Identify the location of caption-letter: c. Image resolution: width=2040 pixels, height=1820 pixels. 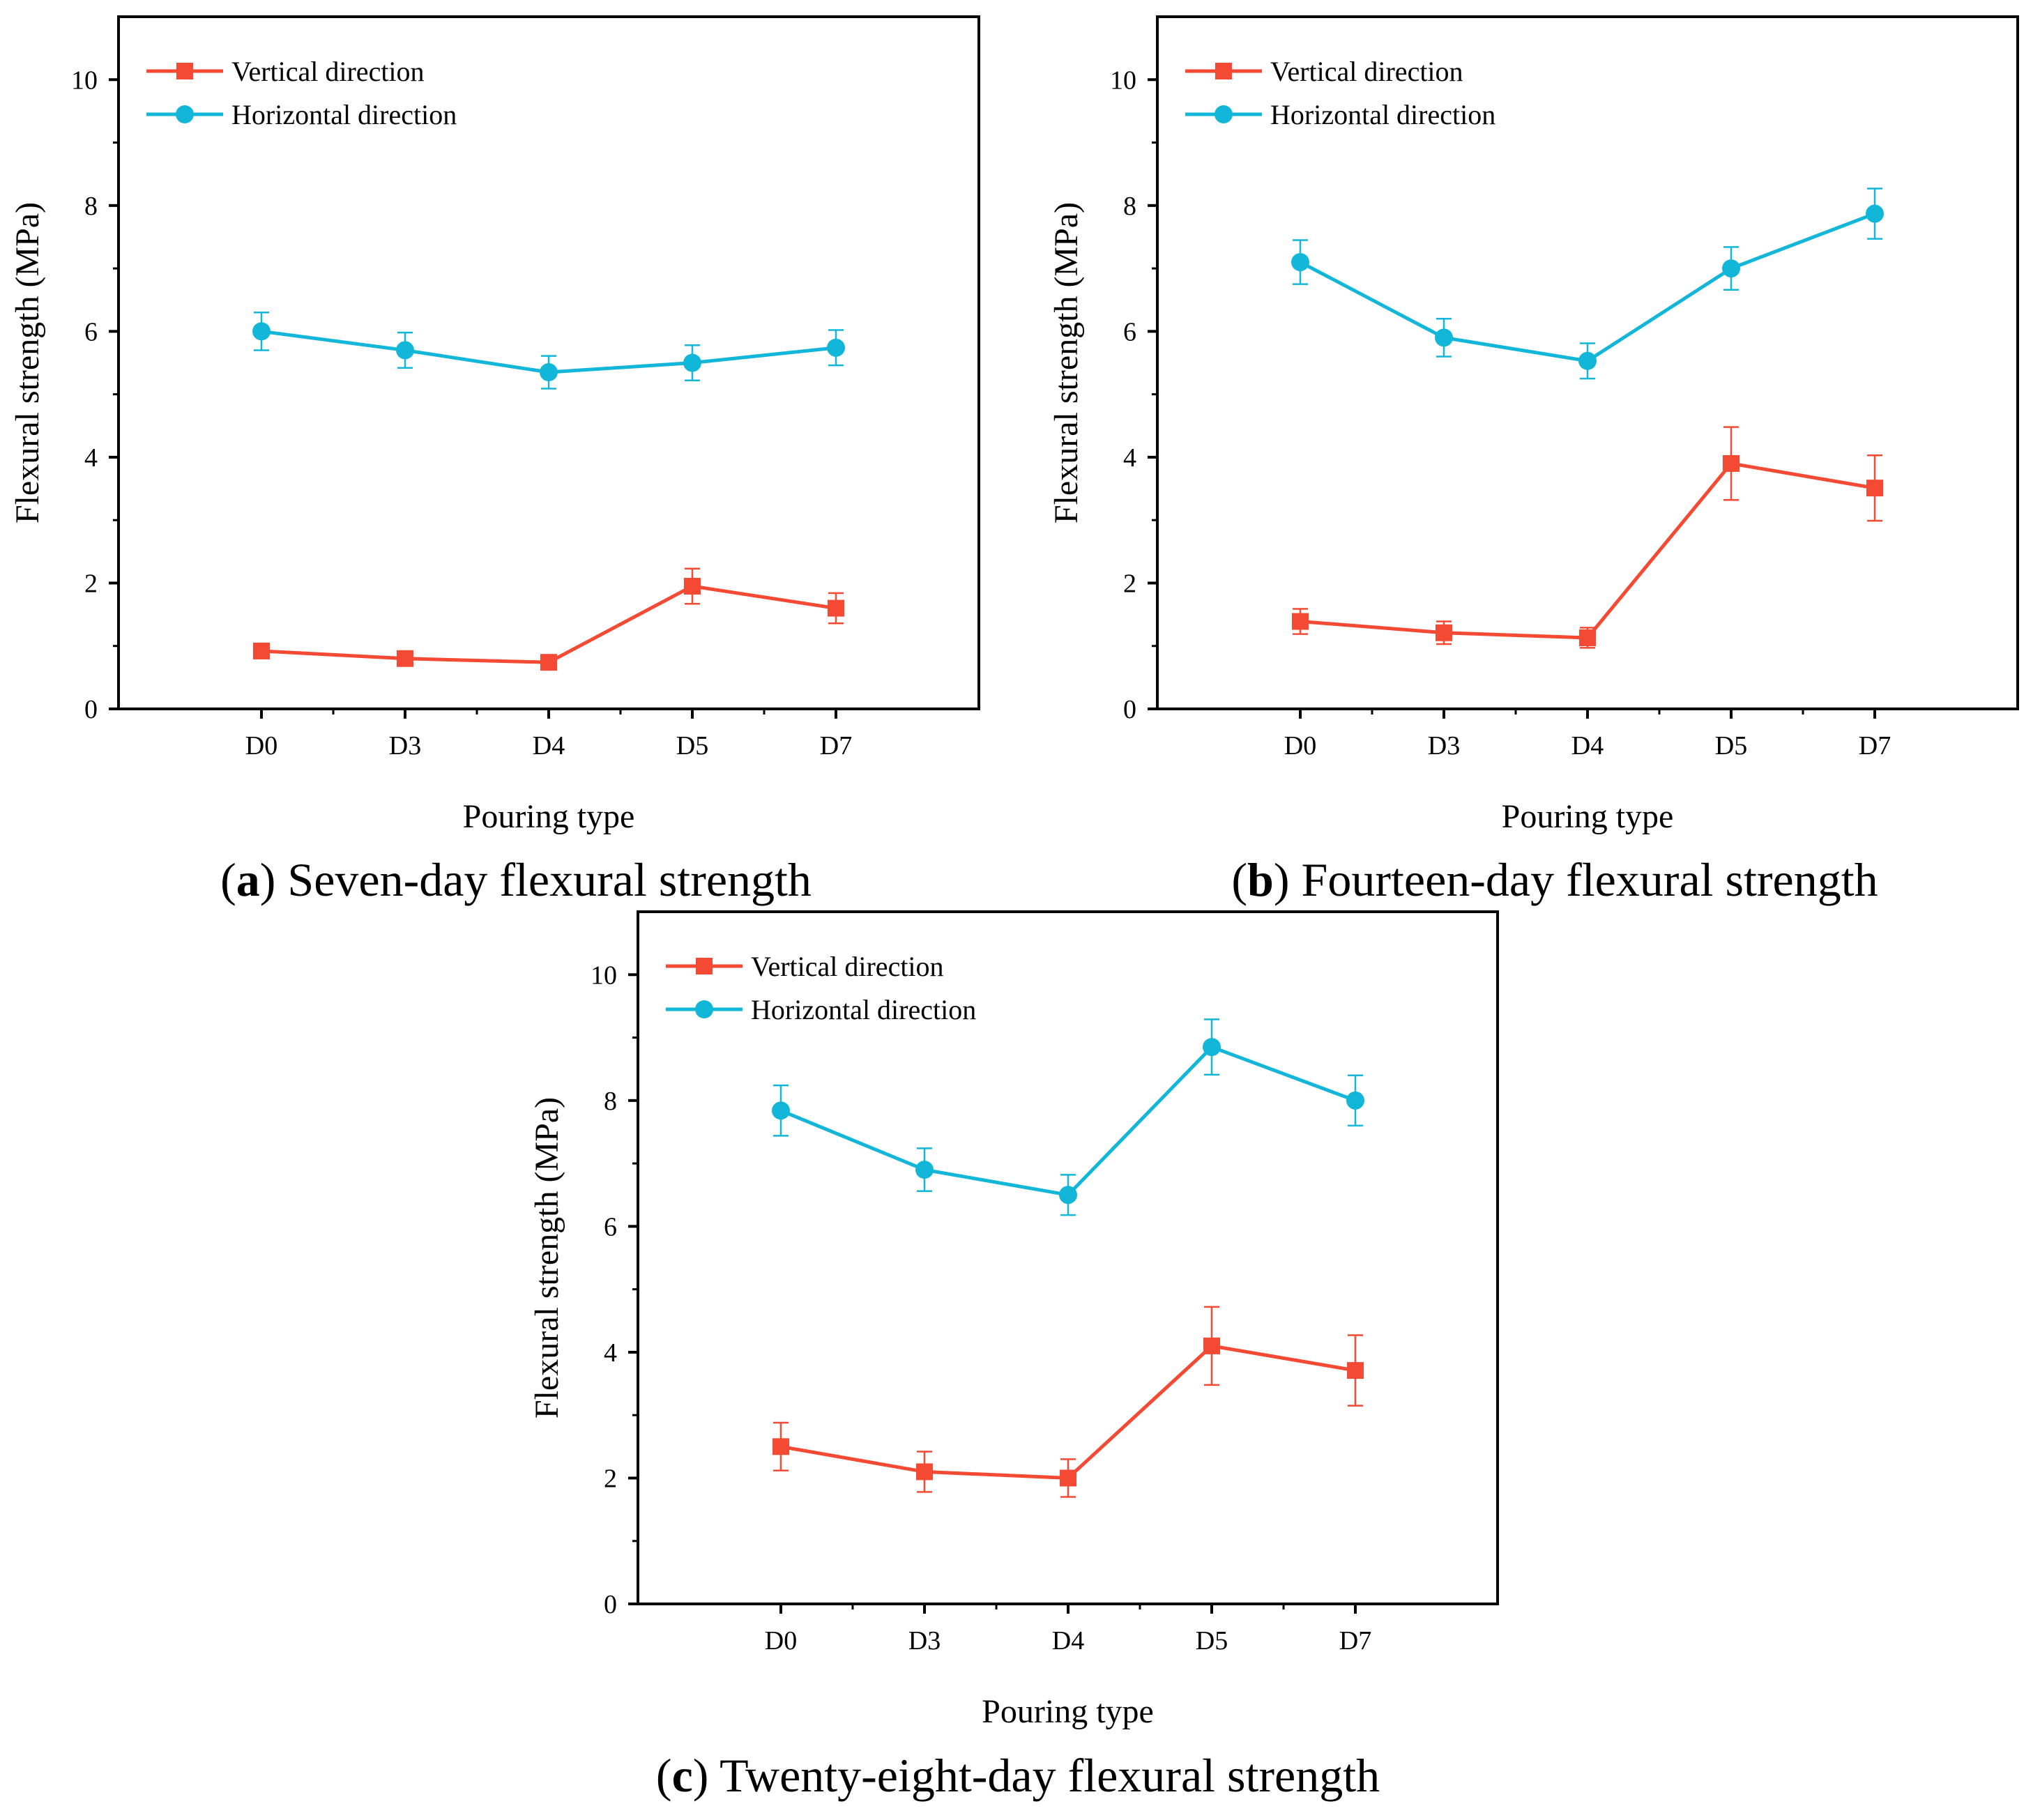
(682, 1775).